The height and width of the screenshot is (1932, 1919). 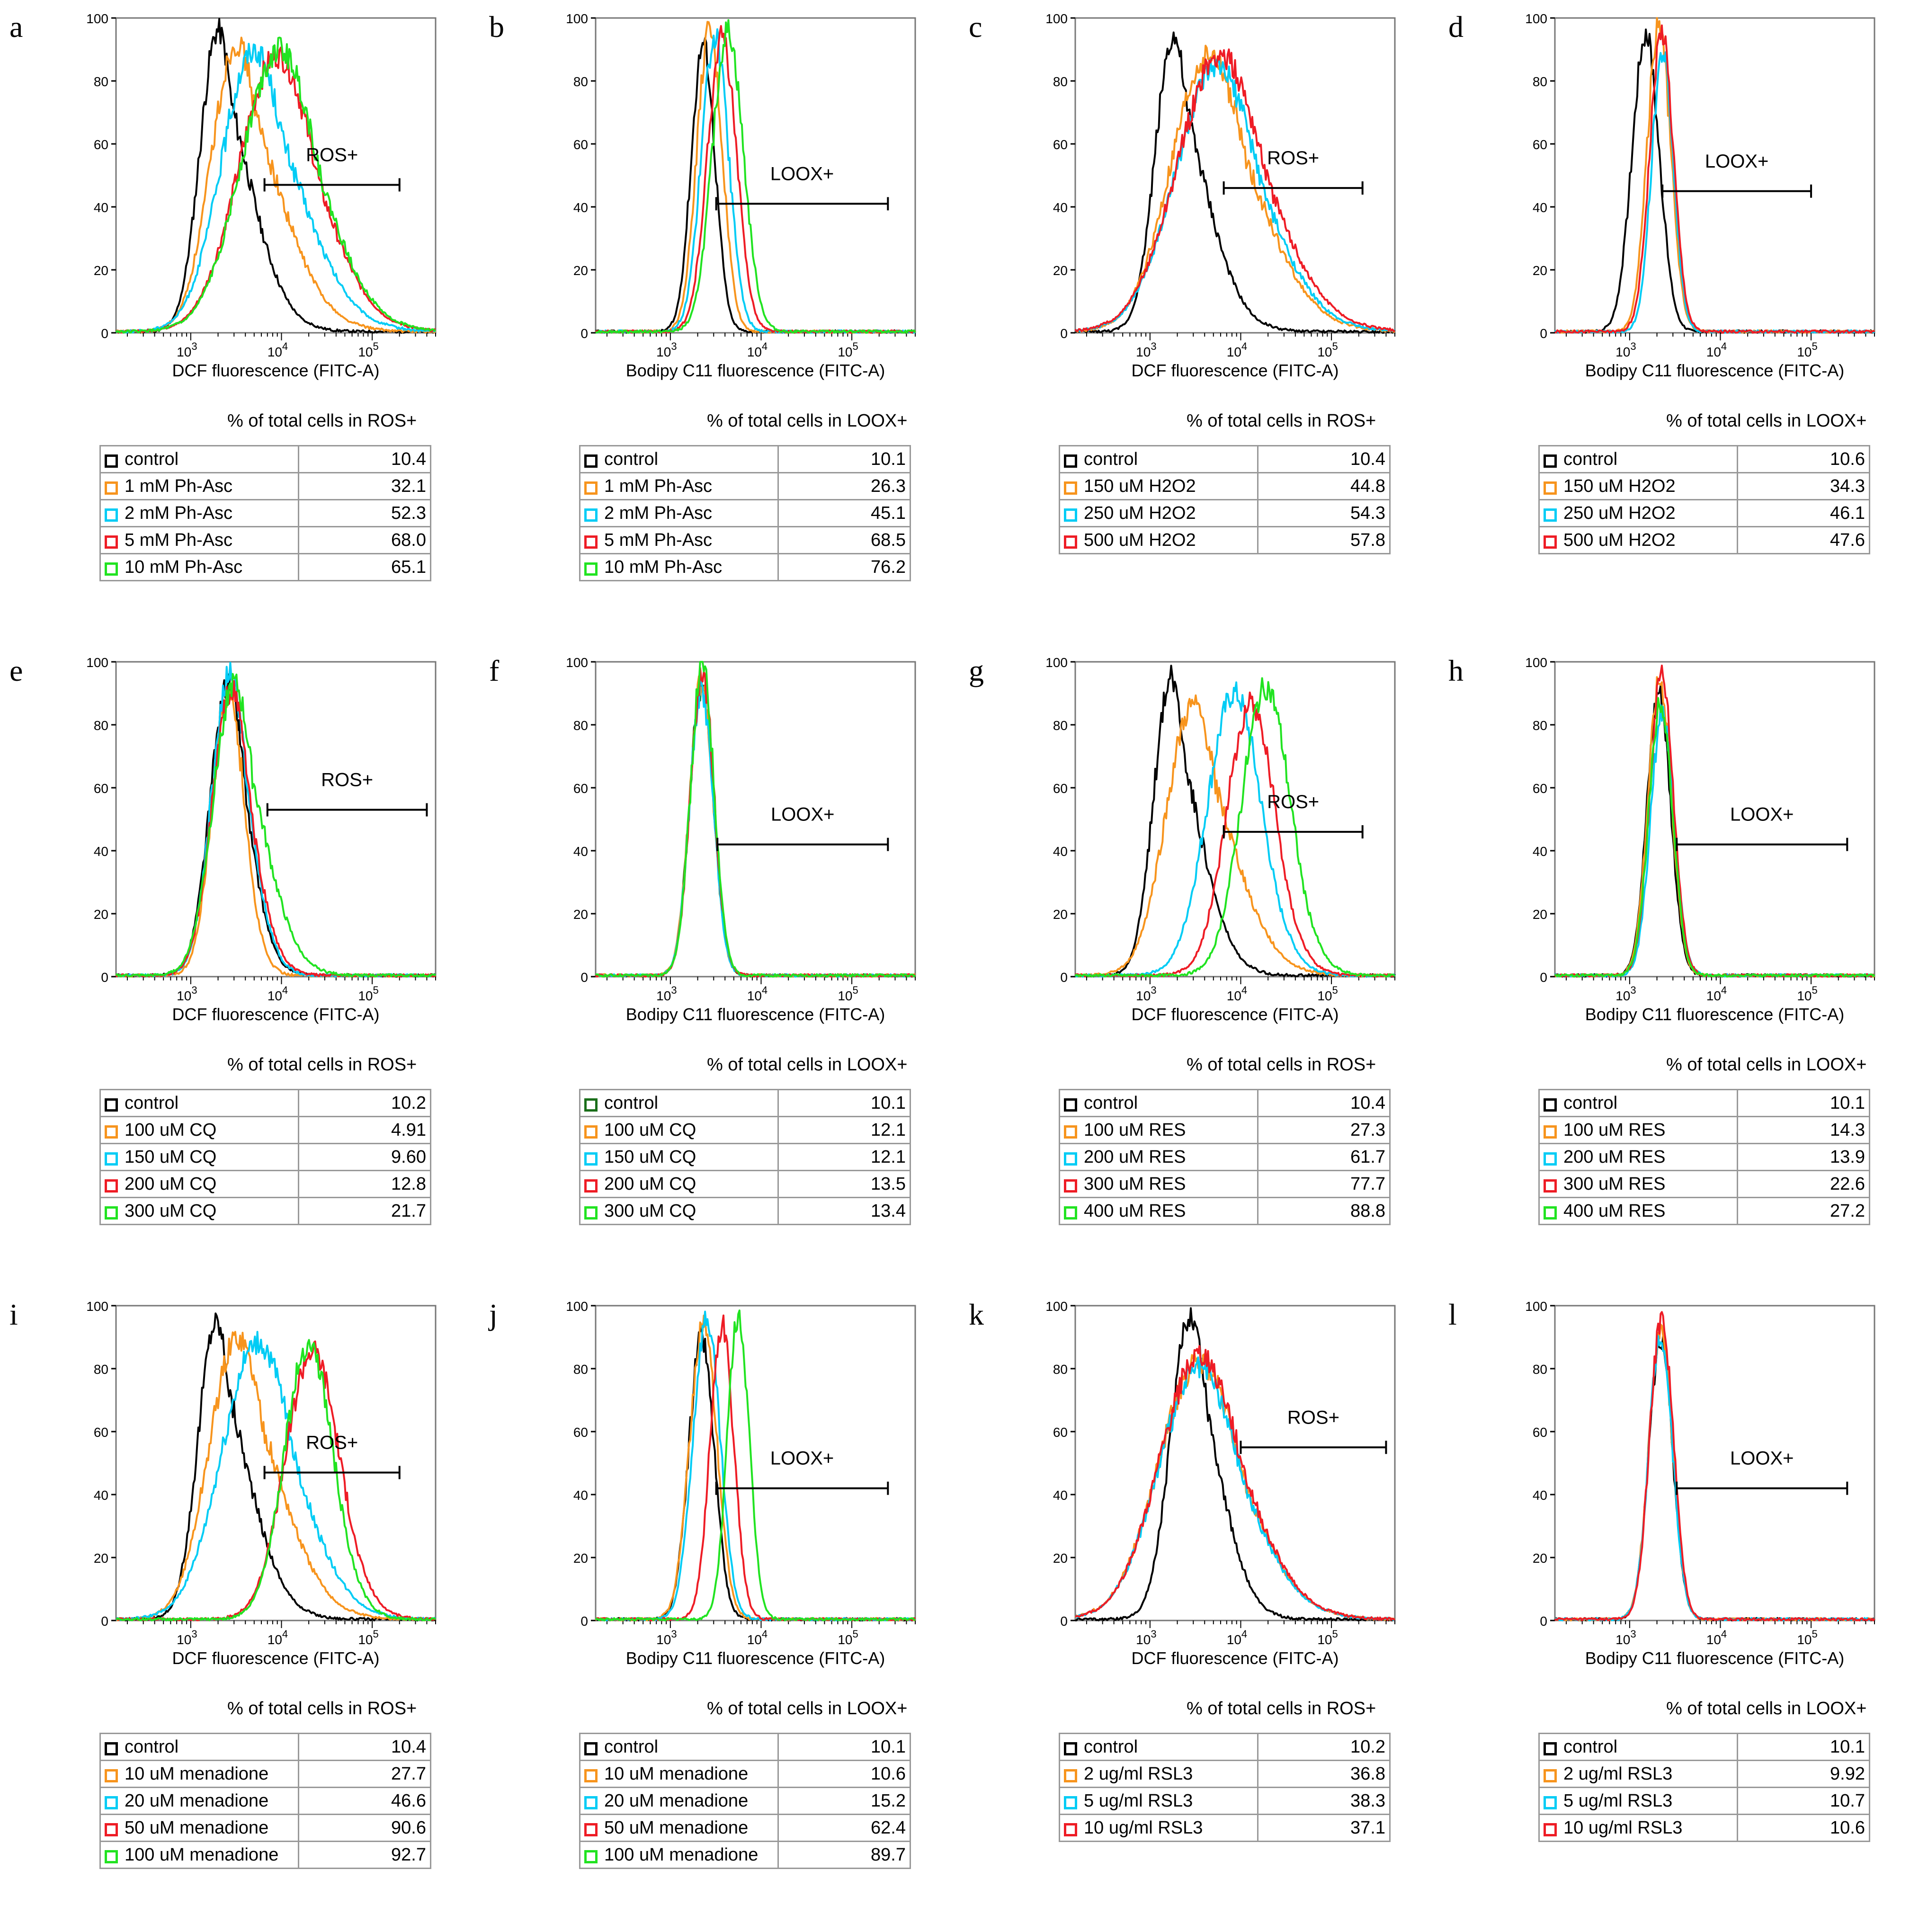 What do you see at coordinates (1324, 1130) in the screenshot?
I see `legend-value: 27.3` at bounding box center [1324, 1130].